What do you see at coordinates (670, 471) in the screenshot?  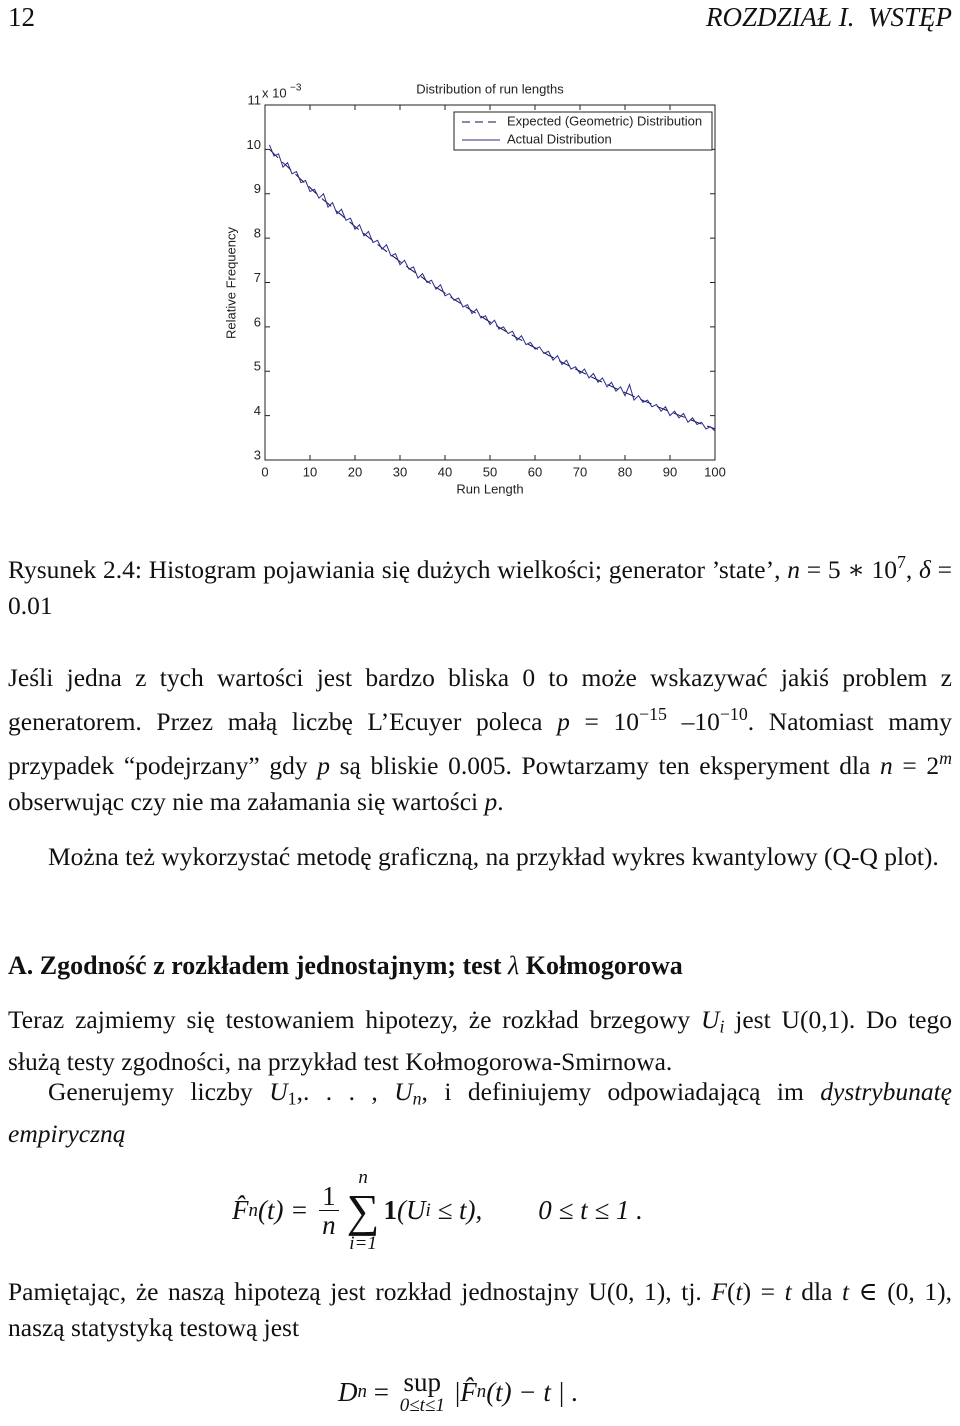 I see `x-tick-label: 90` at bounding box center [670, 471].